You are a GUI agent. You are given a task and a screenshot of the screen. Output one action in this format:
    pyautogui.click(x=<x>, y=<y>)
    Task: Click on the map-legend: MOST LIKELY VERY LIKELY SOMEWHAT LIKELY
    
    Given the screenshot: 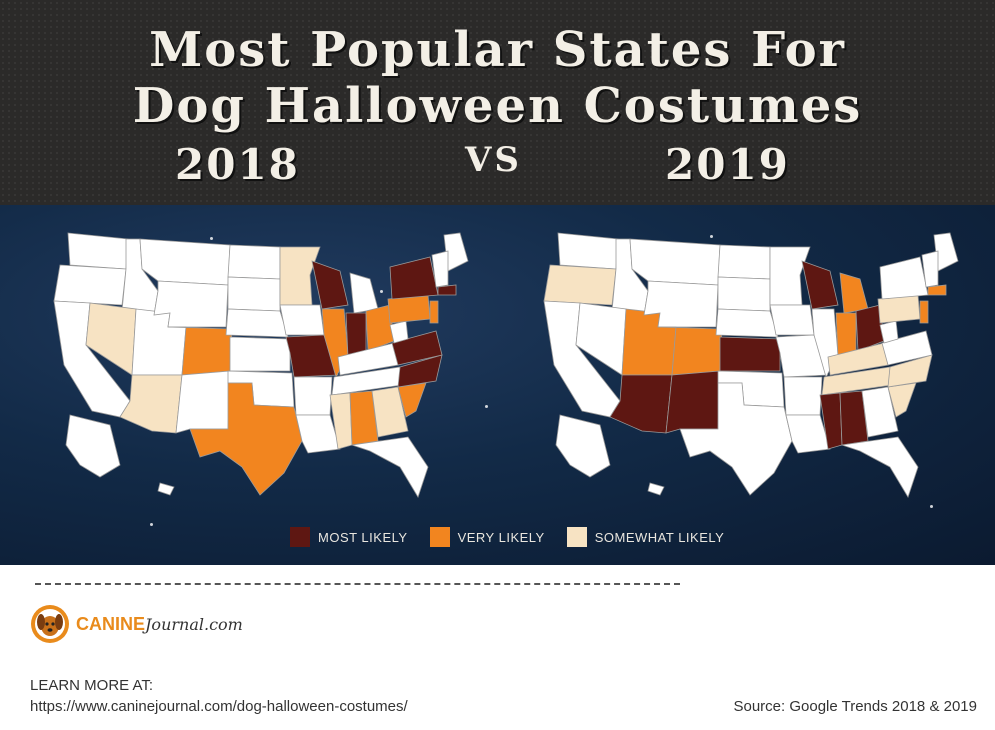 What is the action you would take?
    pyautogui.click(x=518, y=537)
    